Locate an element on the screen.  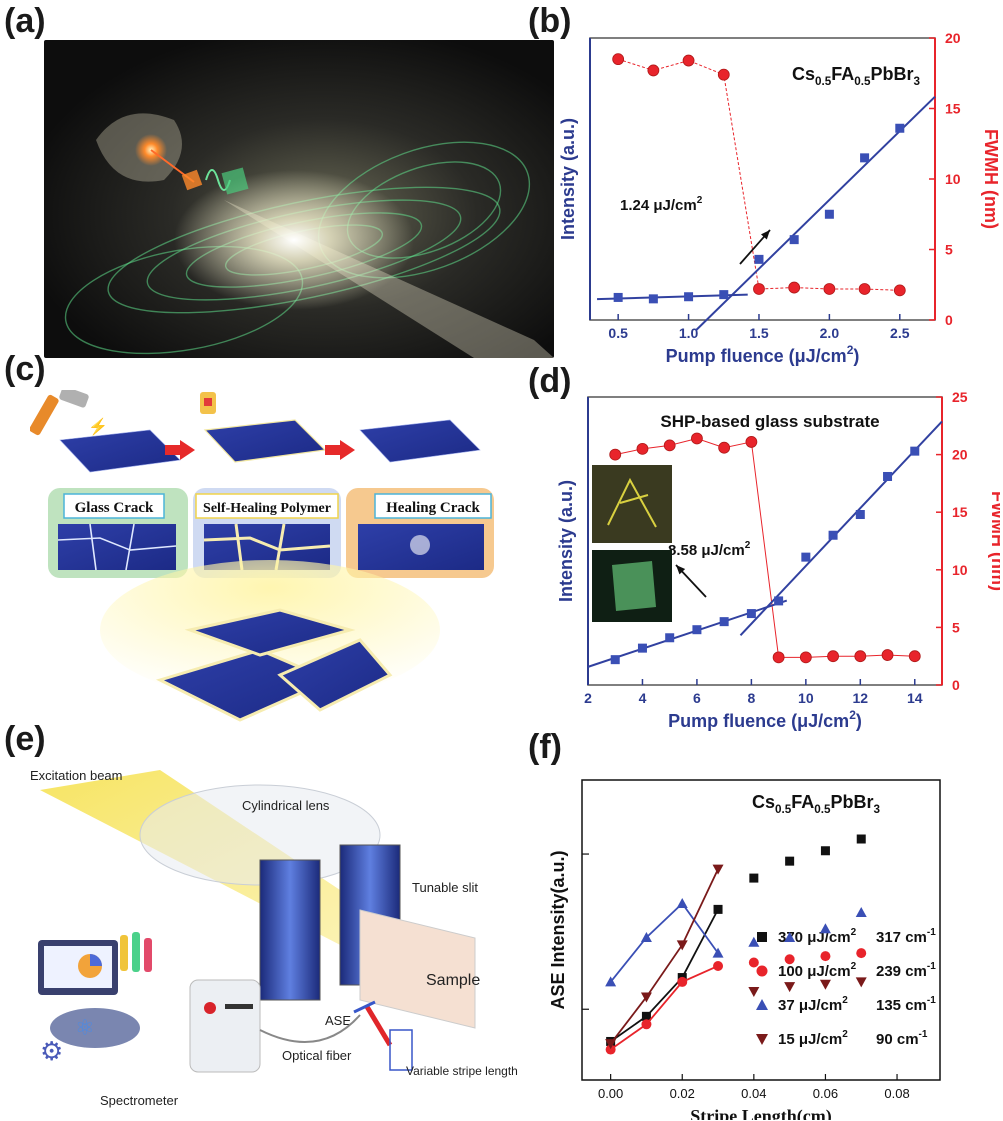
x-tick-label: 2.5 is located at coordinates (900, 333).